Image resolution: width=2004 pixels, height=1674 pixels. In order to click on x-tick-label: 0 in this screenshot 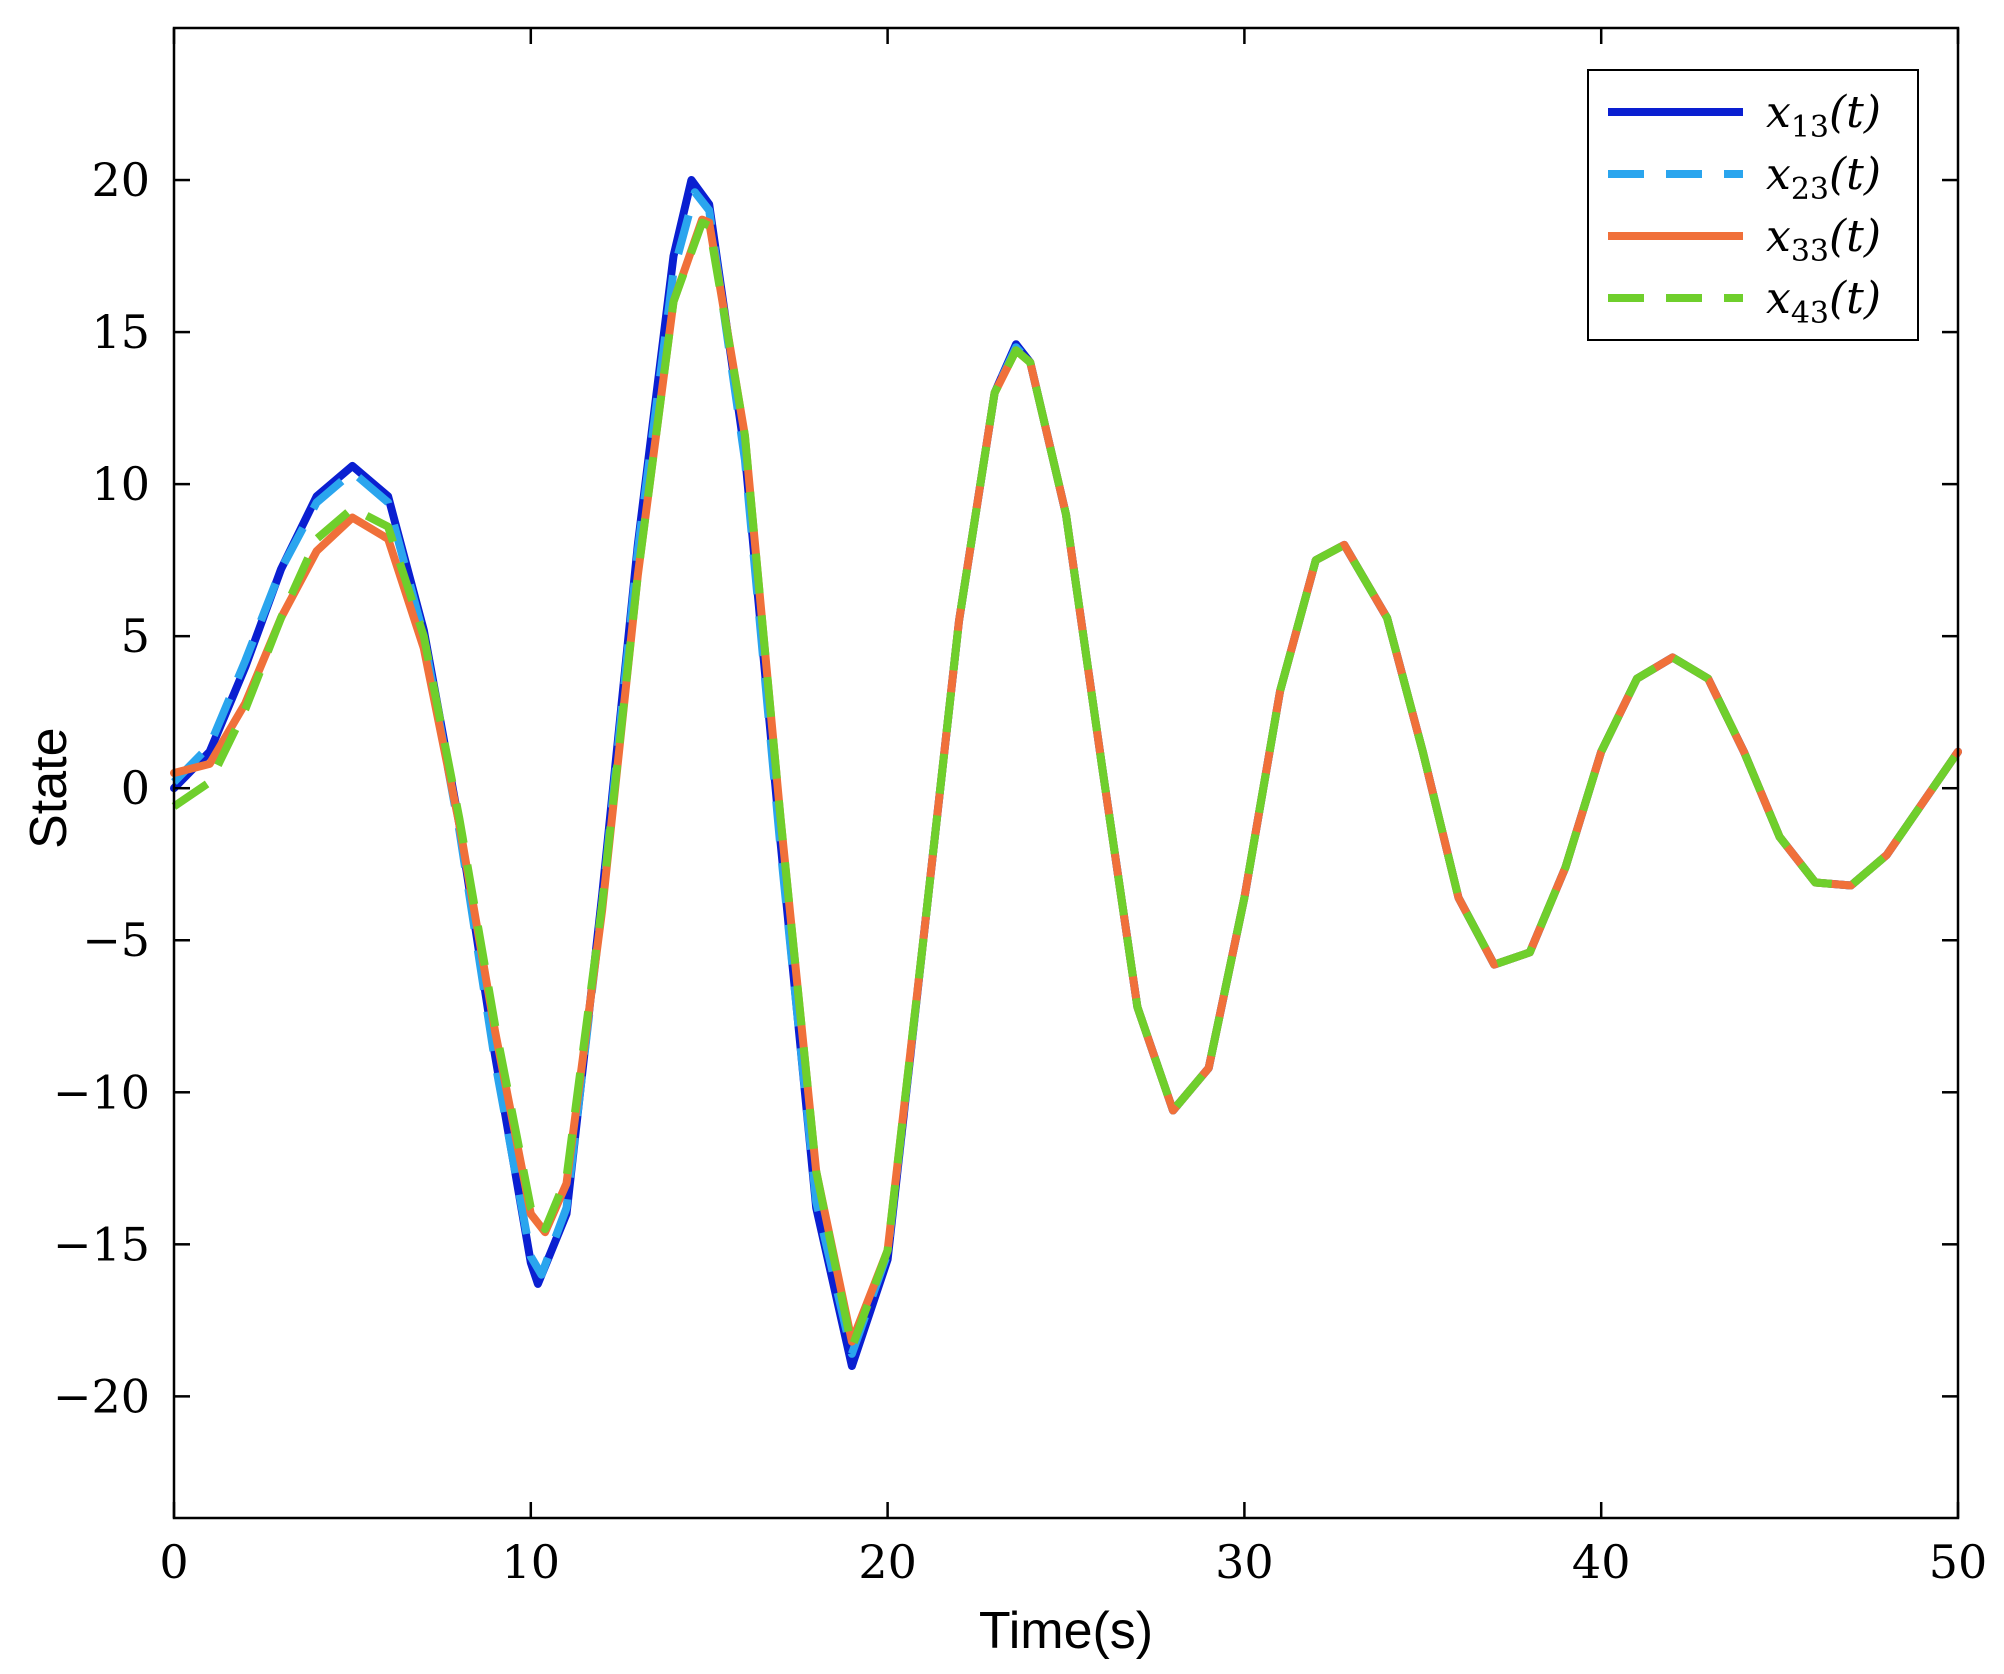, I will do `click(173, 1562)`.